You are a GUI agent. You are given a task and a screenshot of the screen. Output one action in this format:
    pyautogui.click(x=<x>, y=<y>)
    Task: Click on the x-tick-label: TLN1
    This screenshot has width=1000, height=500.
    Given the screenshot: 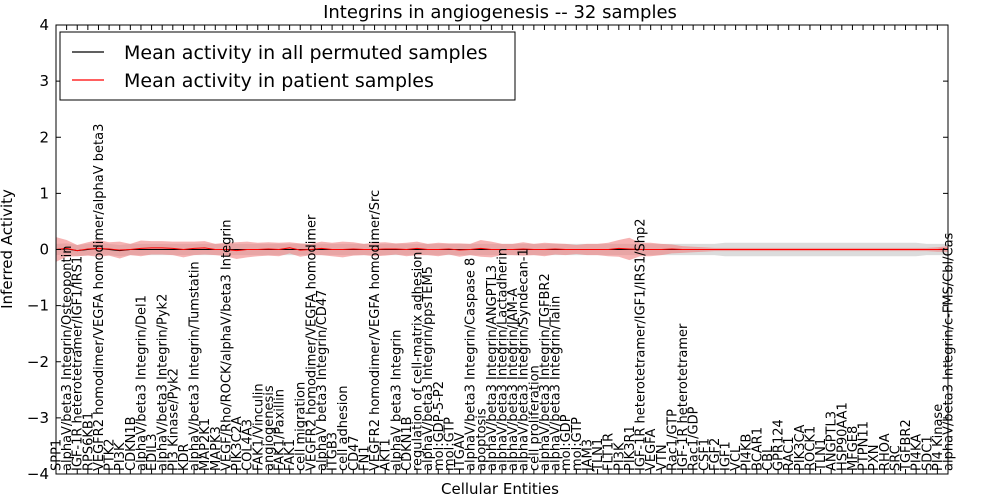 What is the action you would take?
    pyautogui.click(x=821, y=455)
    